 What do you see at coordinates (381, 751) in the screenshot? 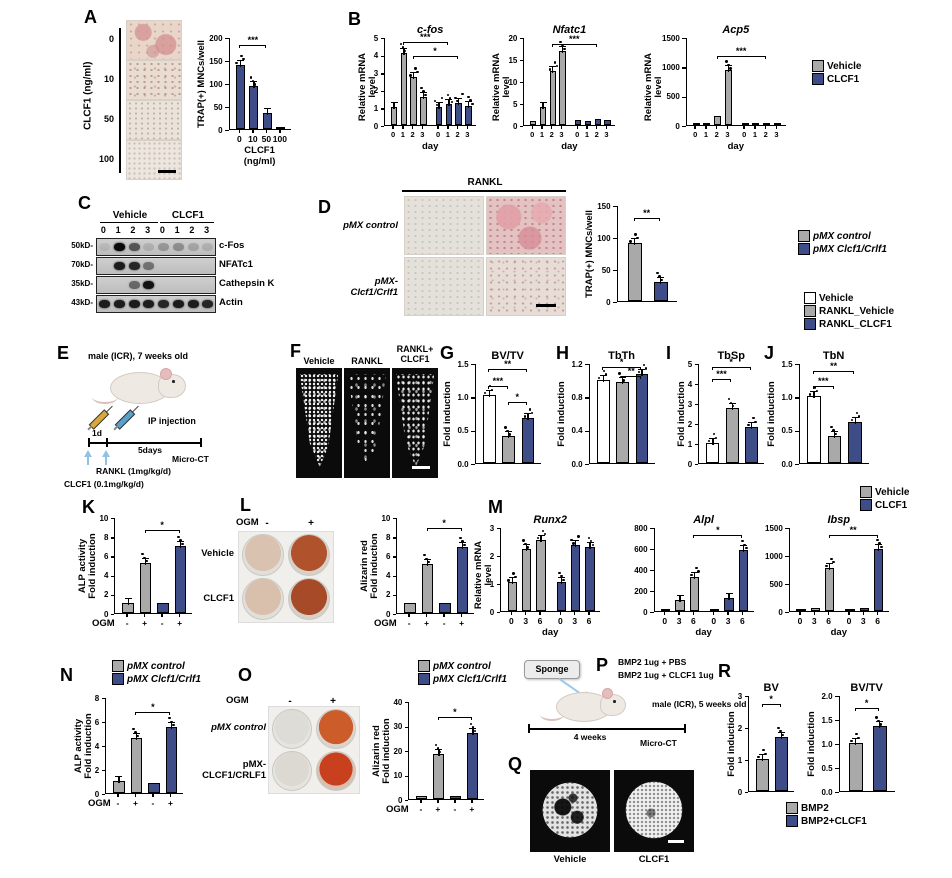
I see `y-axis-label: Alizarin red Fold induction` at bounding box center [381, 751].